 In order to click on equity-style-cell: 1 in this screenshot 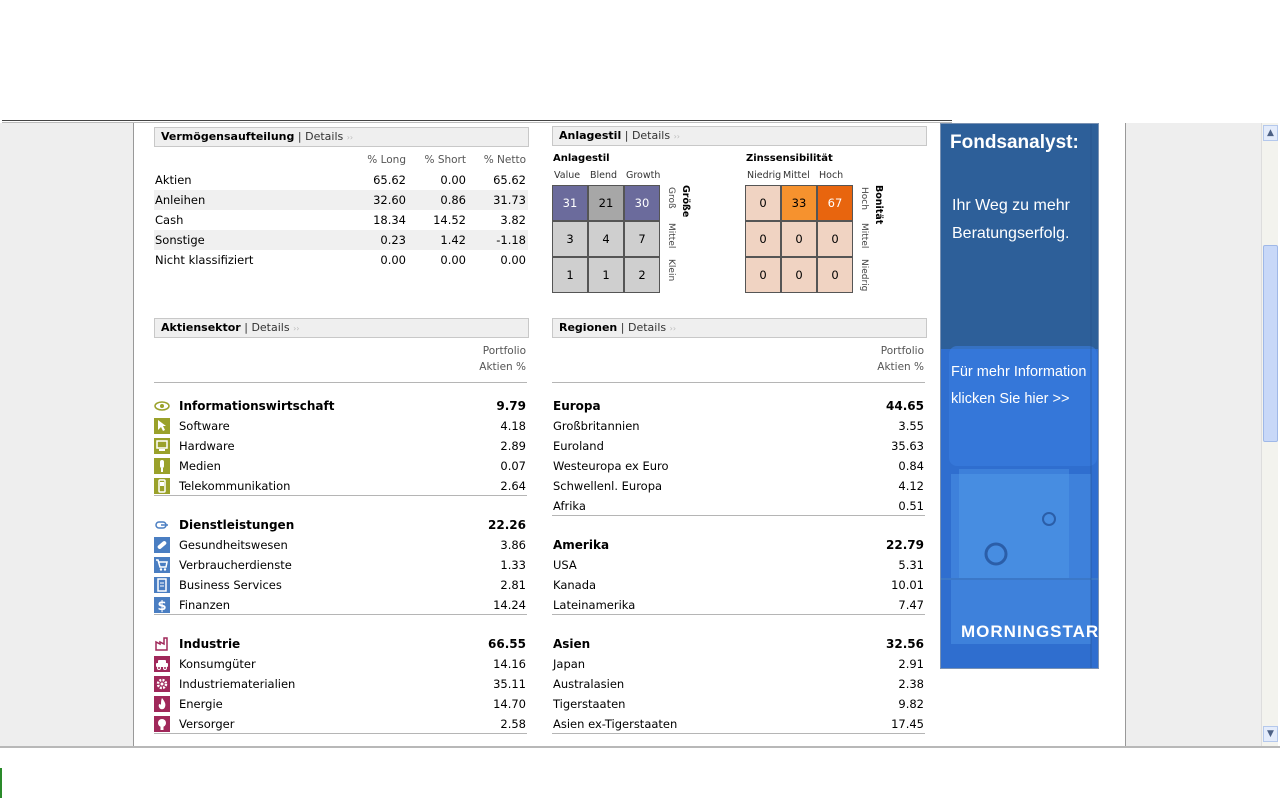, I will do `click(606, 275)`.